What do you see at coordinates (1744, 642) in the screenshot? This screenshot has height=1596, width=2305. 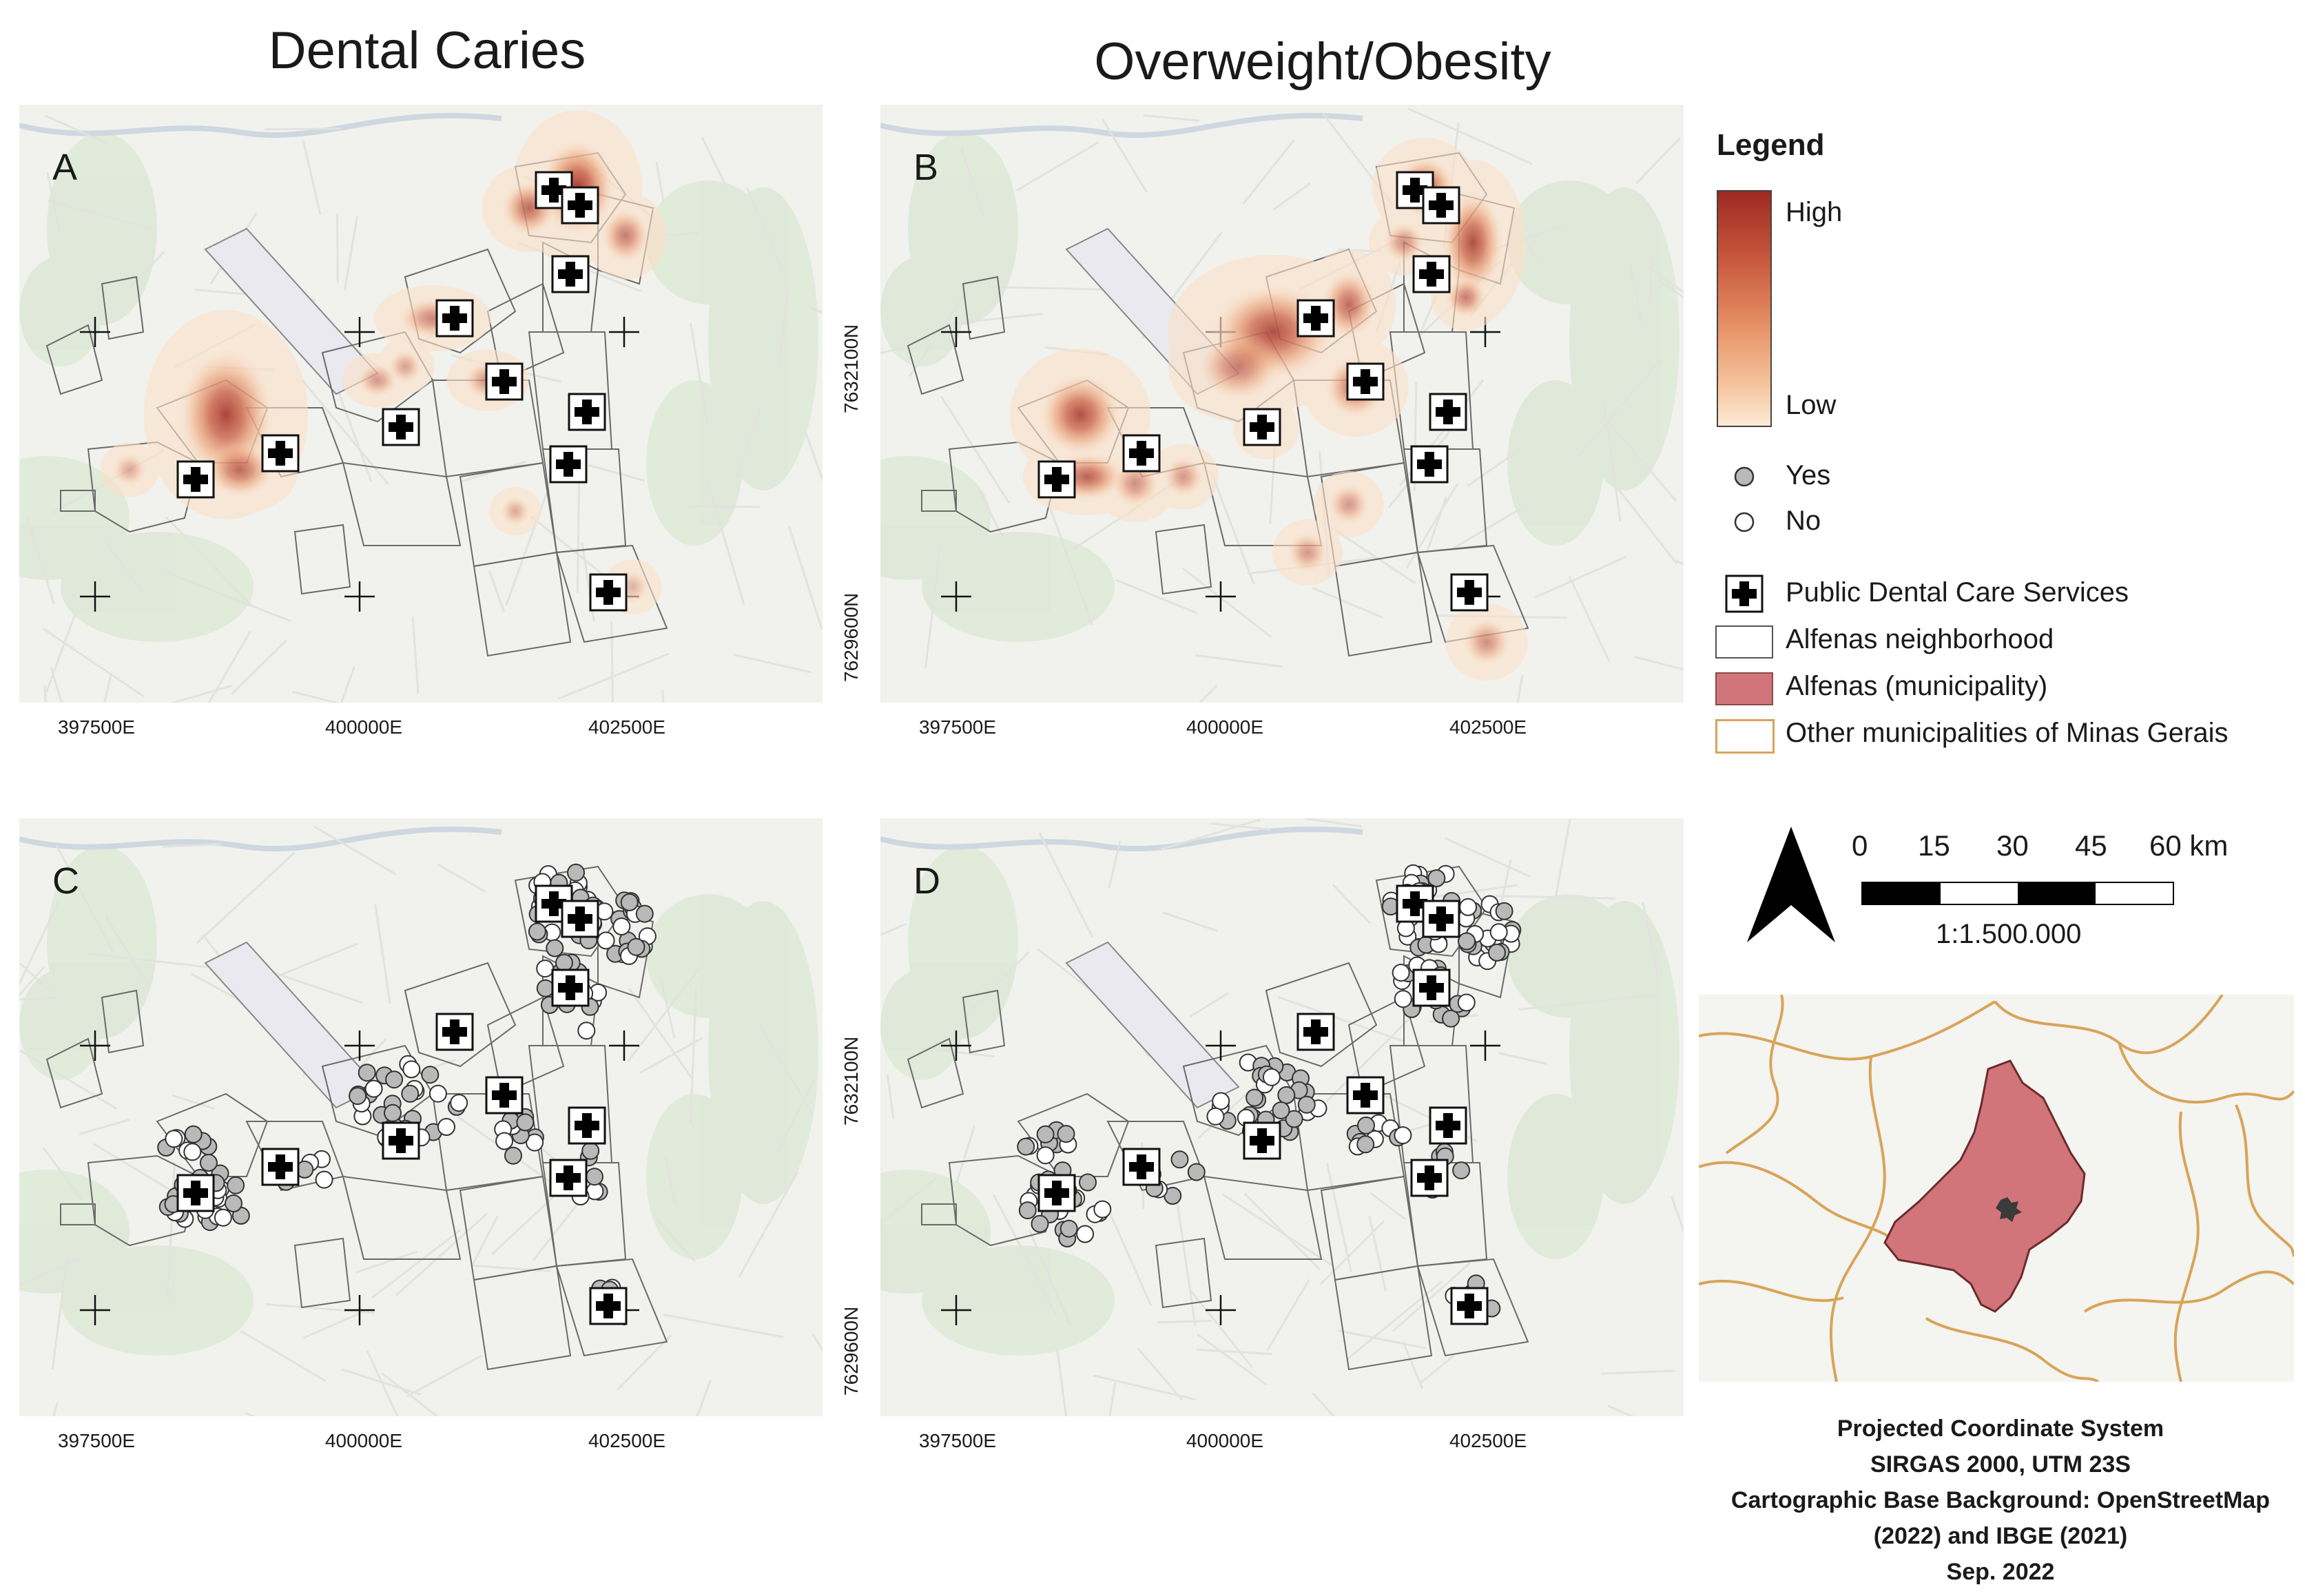 I see `legend-neighborhood-swatch` at bounding box center [1744, 642].